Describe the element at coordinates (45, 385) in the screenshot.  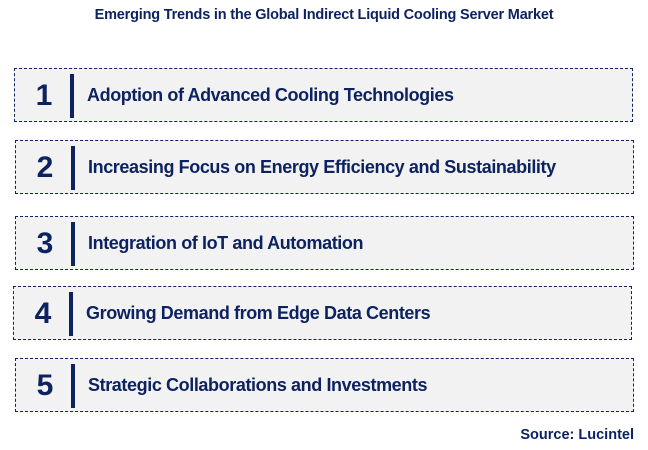
I see `trend-number: 5` at that location.